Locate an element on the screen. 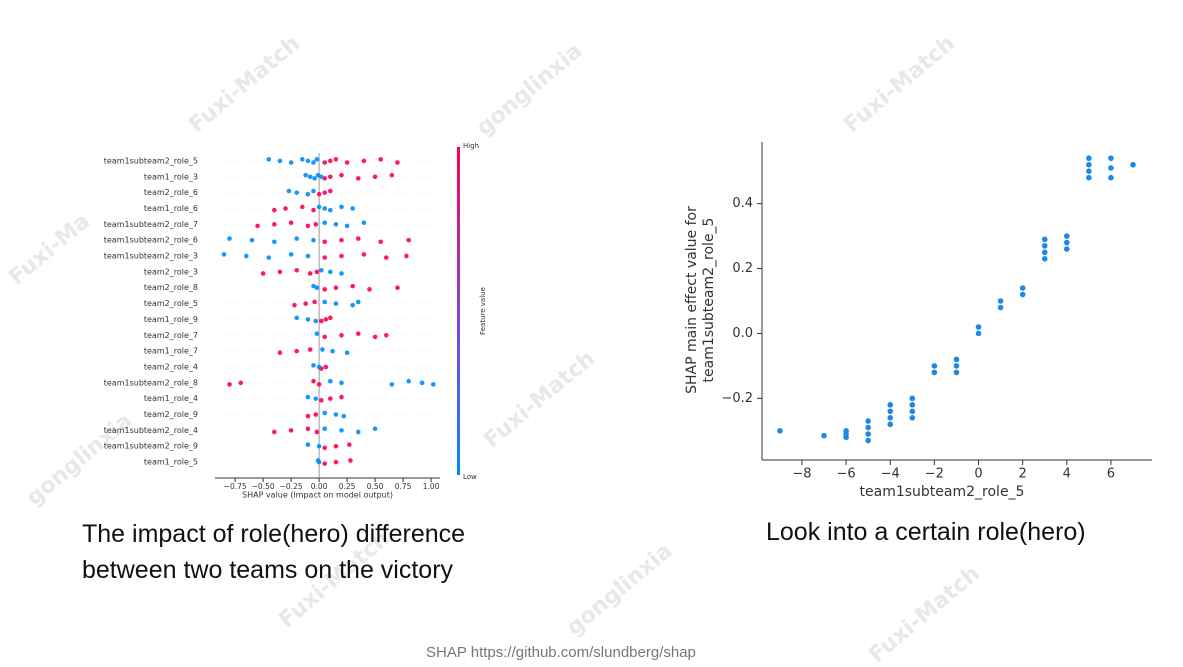 The width and height of the screenshot is (1183, 667). x-axis-label: team1subteam2_role_5 is located at coordinates (942, 492).